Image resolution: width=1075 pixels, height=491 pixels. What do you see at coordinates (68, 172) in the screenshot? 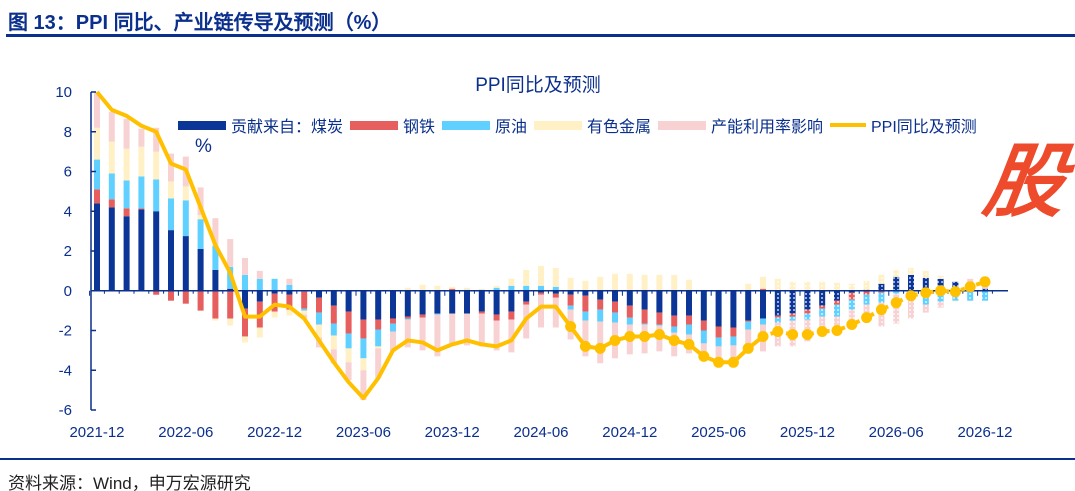
I see `y-tick-label: 6` at bounding box center [68, 172].